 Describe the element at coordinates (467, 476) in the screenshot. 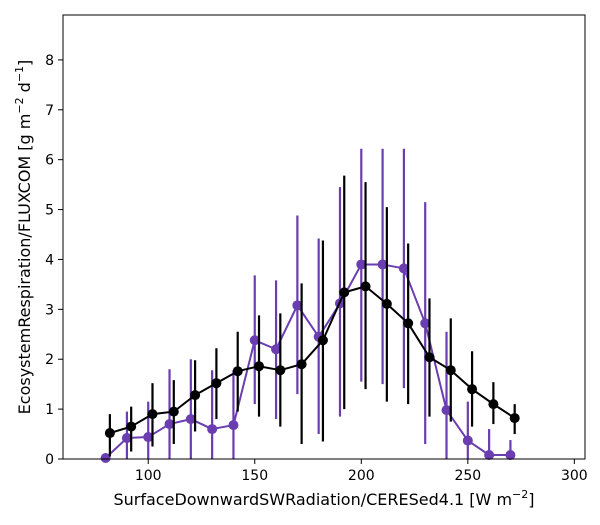

I see `x-tick-label: 250` at that location.